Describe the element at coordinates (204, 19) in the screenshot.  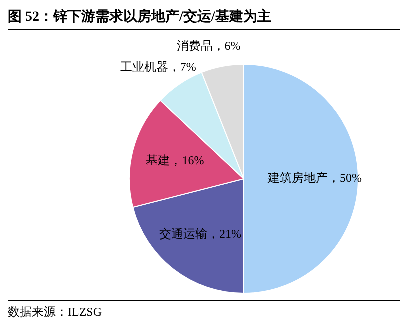
I see `chart-title: 图 52：锌下游需求以房地产/交运/基建为主` at that location.